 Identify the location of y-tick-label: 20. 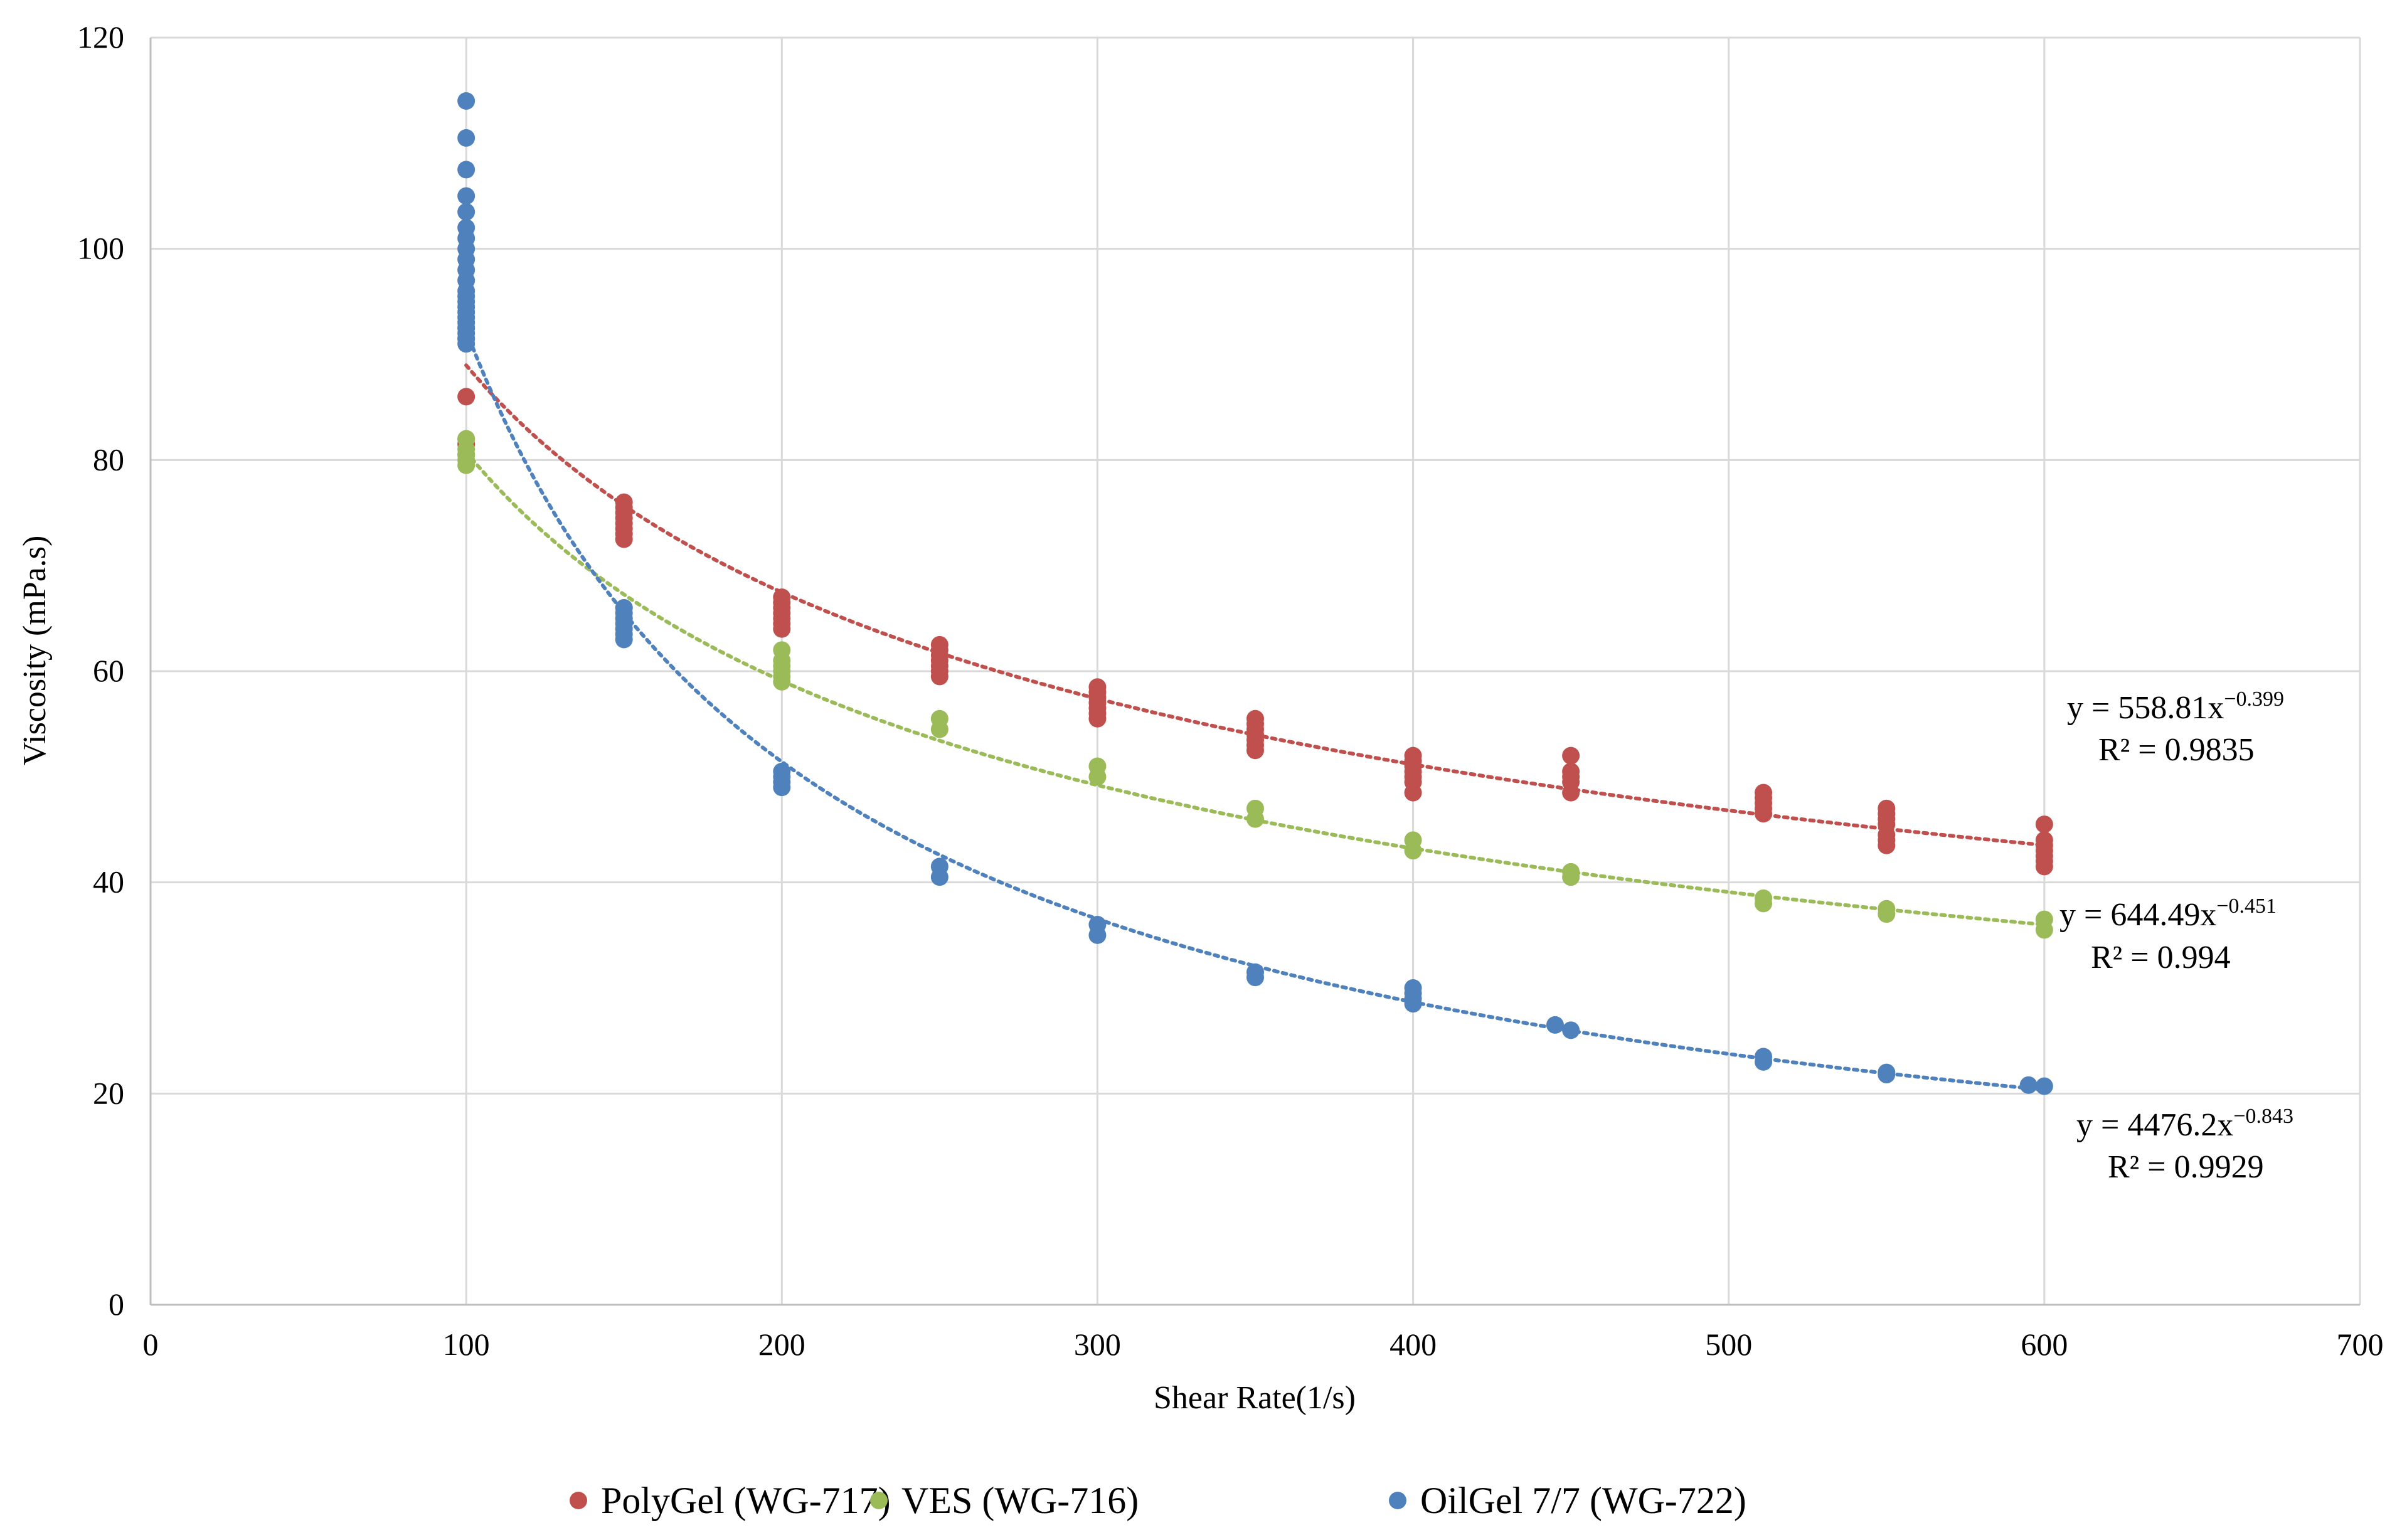
(108, 1092).